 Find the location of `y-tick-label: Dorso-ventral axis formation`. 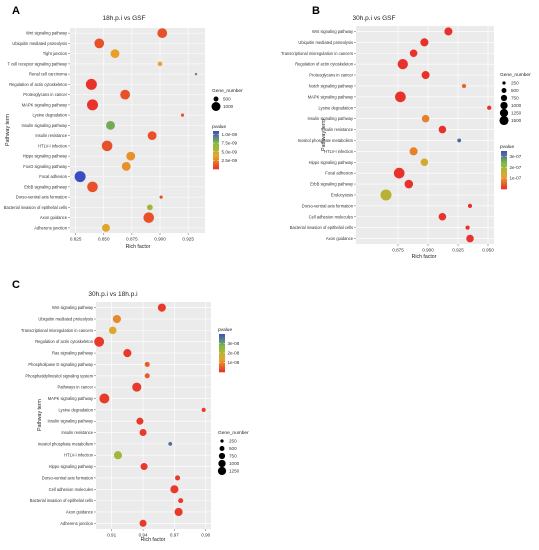

y-tick-label: Dorso-ventral axis formation is located at coordinates (68, 477).